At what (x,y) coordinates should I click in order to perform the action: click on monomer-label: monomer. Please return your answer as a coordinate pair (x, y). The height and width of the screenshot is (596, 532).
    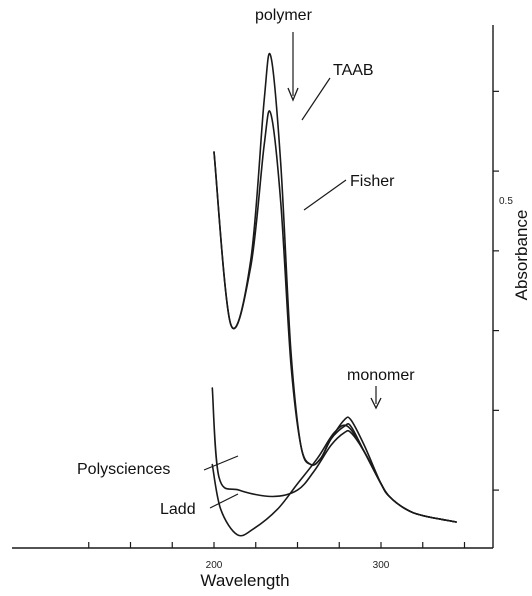
    Looking at the image, I should click on (381, 375).